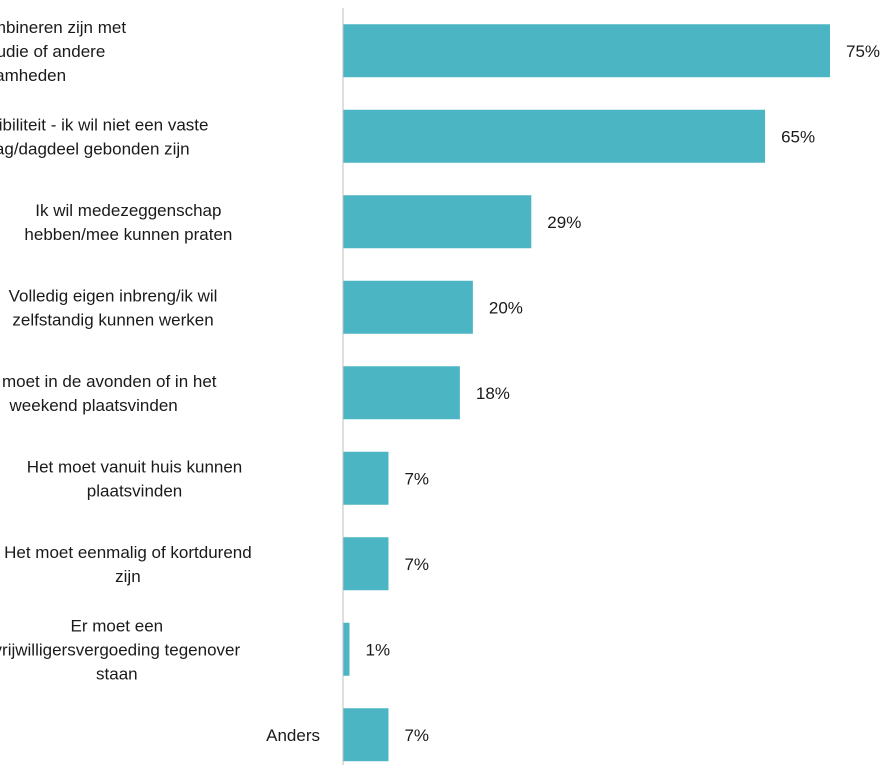 Image resolution: width=886 pixels, height=770 pixels. I want to click on category-label-8: Anders, so click(293, 735).